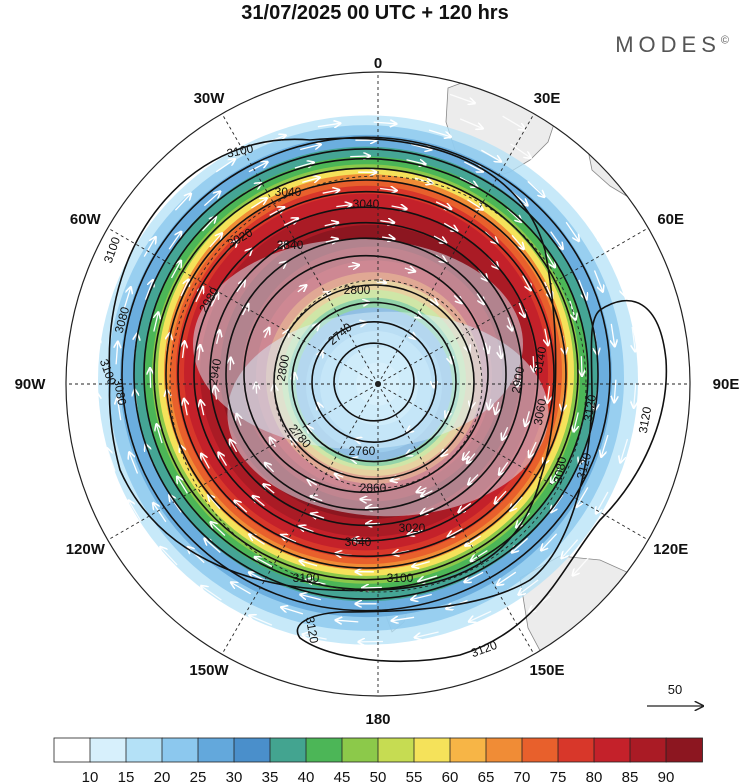  What do you see at coordinates (666, 775) in the screenshot?
I see `colorbar-tick-label: 90` at bounding box center [666, 775].